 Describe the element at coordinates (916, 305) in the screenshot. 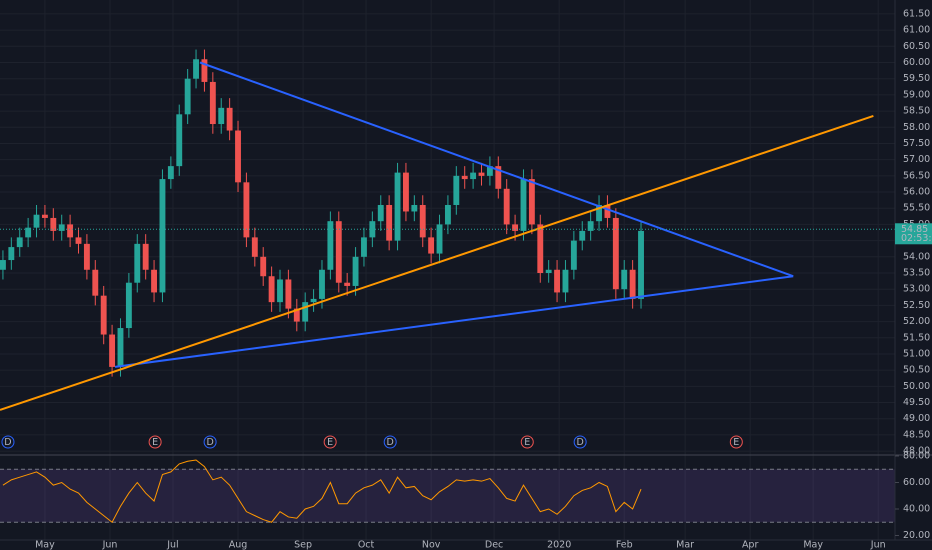

I see `y-tick-label: 52.50` at that location.